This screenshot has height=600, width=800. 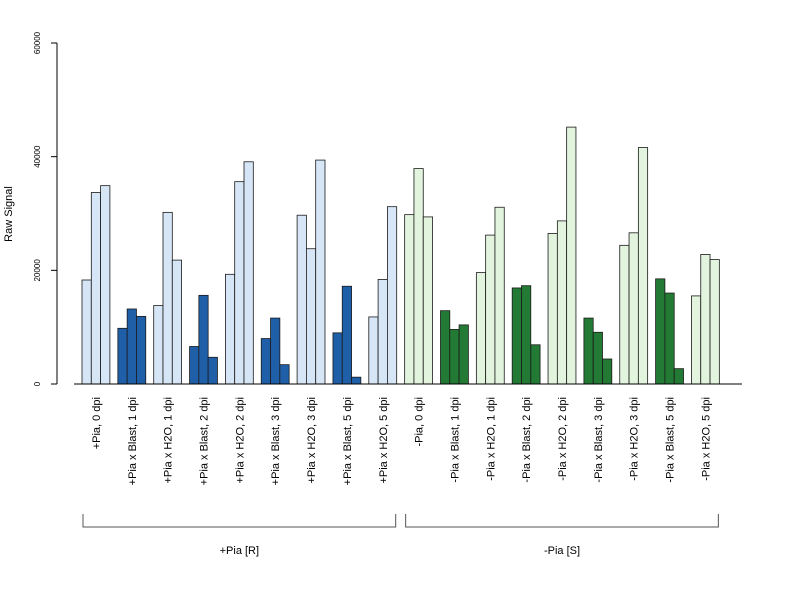 I want to click on group-bracket: -Pia [S], so click(x=562, y=535).